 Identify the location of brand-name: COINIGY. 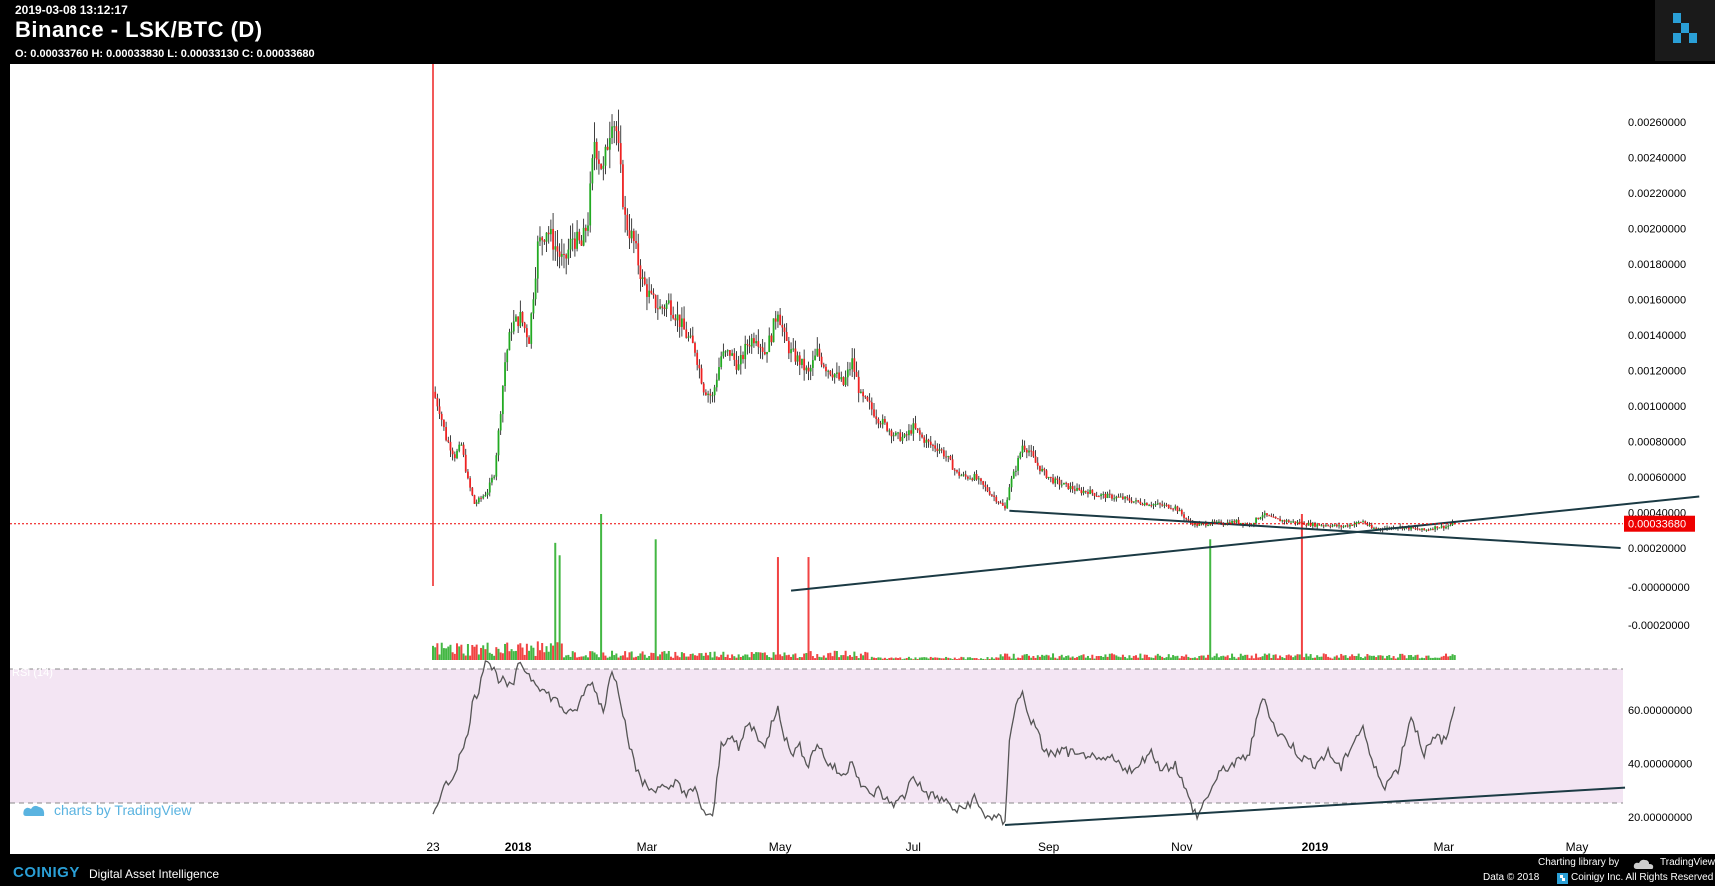
(46, 872).